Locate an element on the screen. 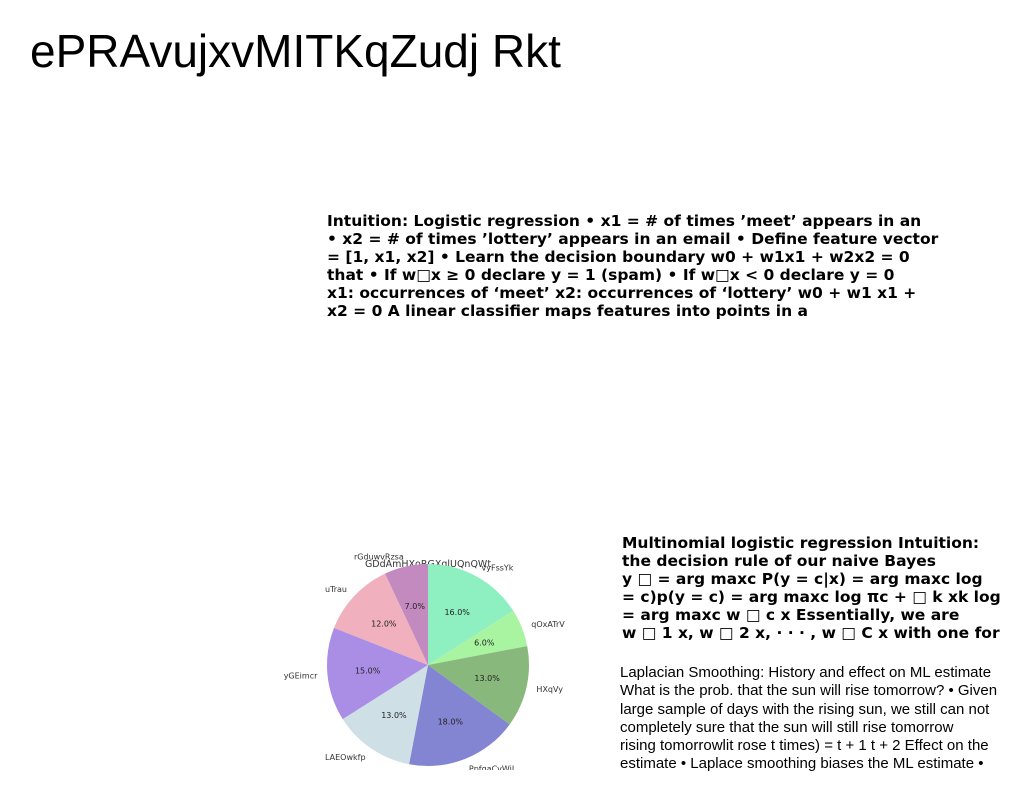 The height and width of the screenshot is (788, 1024). slice-percent-label: 18.0% is located at coordinates (451, 721).